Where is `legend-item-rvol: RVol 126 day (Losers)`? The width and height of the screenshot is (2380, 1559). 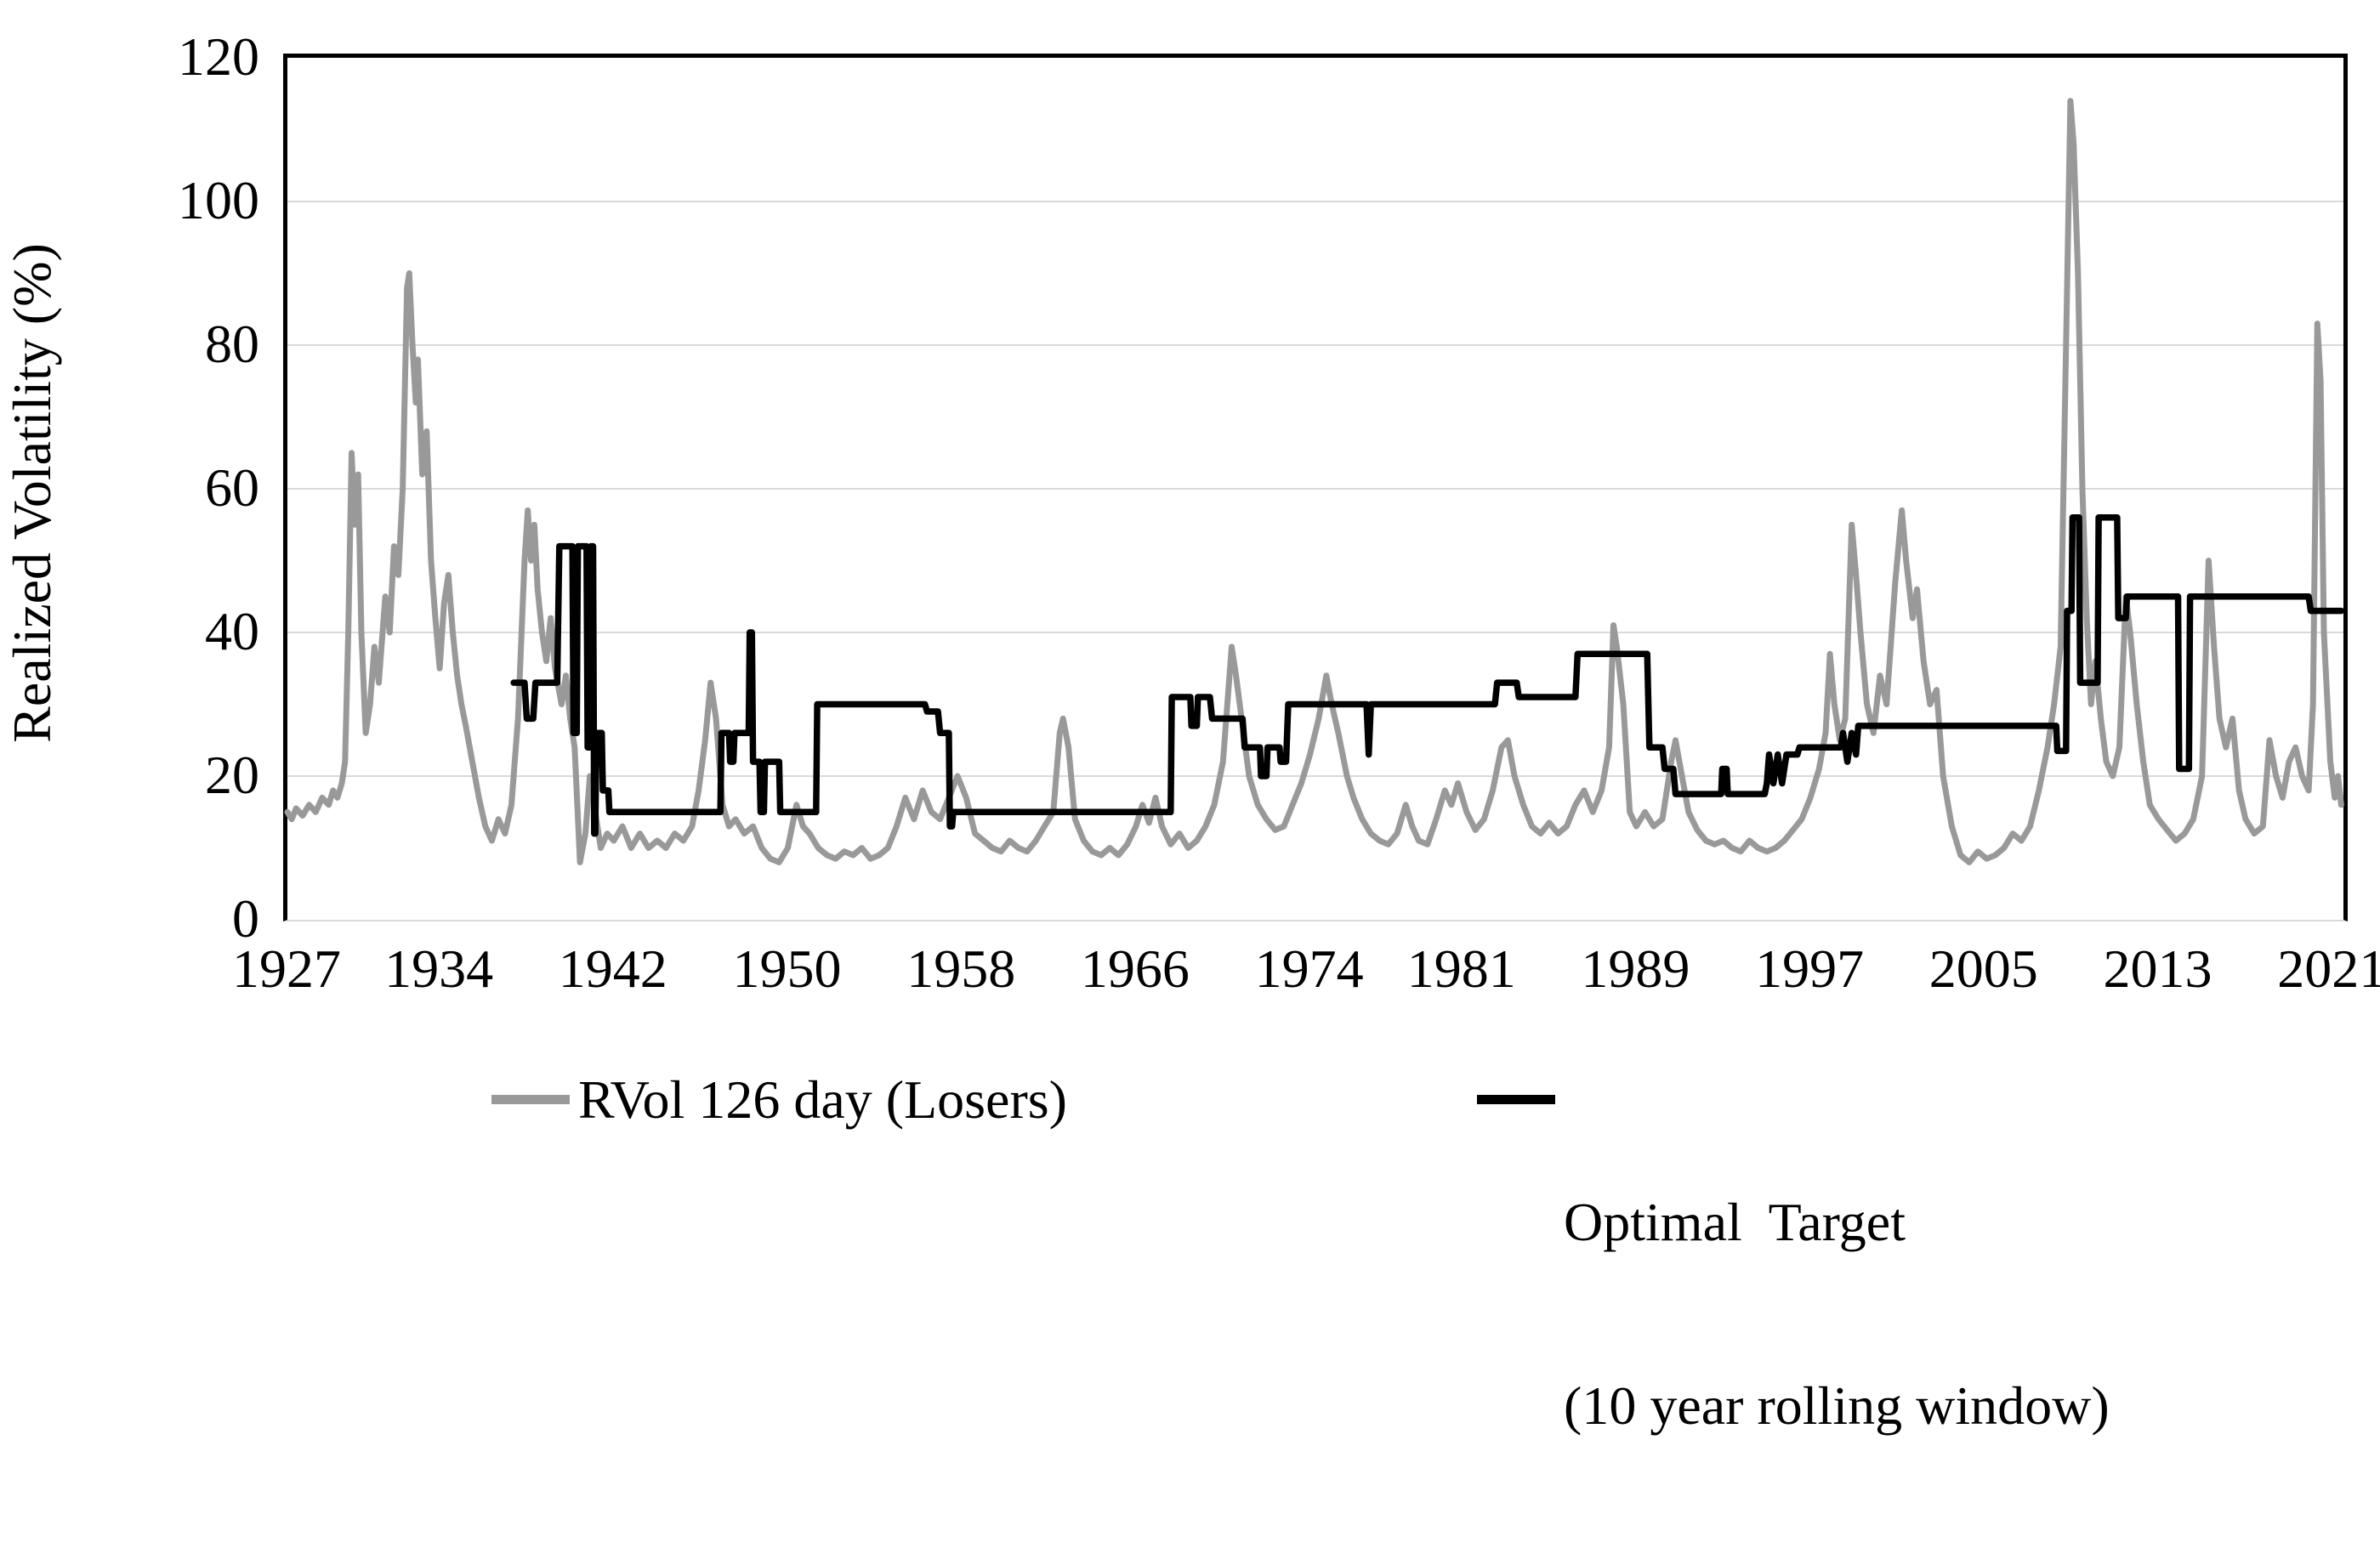
legend-item-rvol: RVol 126 day (Losers) is located at coordinates (779, 1100).